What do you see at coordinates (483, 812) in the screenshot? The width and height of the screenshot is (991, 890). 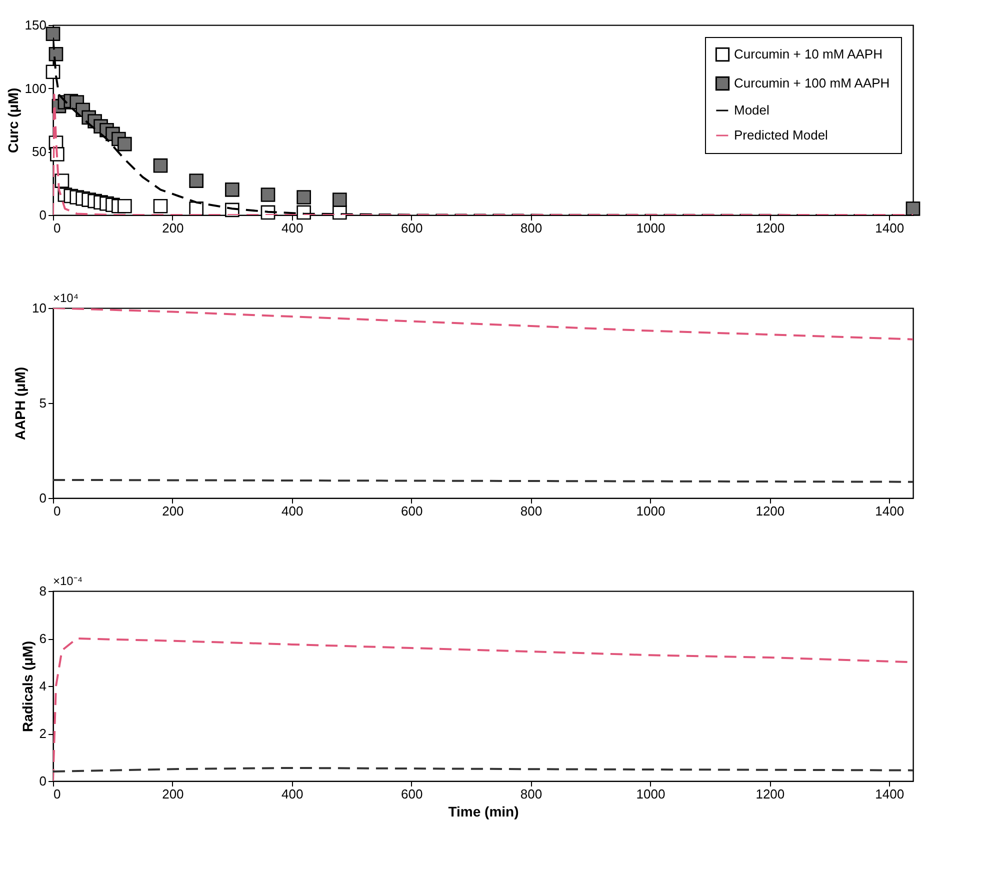 I see `x-axis-title: Time (min)` at bounding box center [483, 812].